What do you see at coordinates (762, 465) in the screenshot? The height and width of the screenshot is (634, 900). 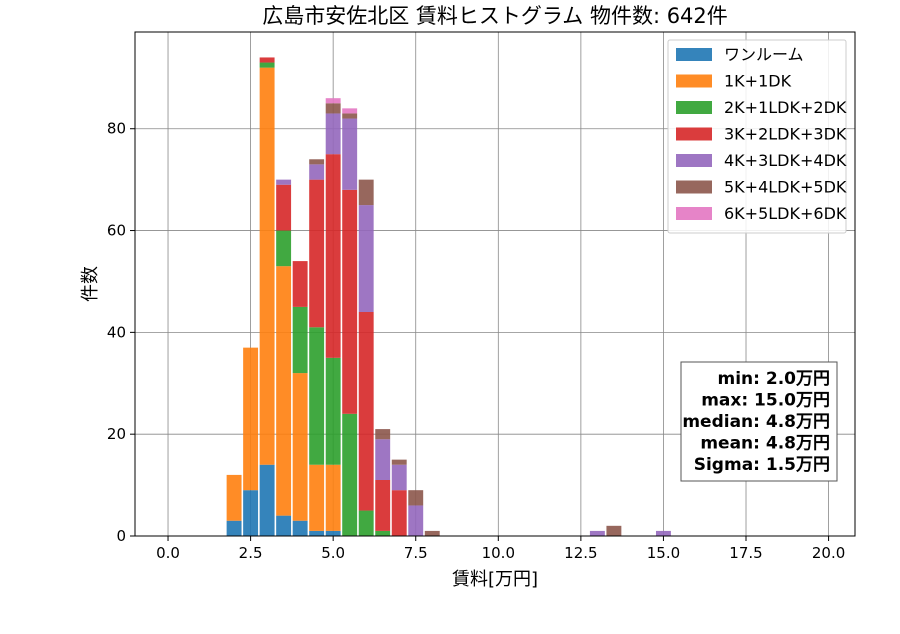 I see `stats-line: Sigma: 1.5万円` at bounding box center [762, 465].